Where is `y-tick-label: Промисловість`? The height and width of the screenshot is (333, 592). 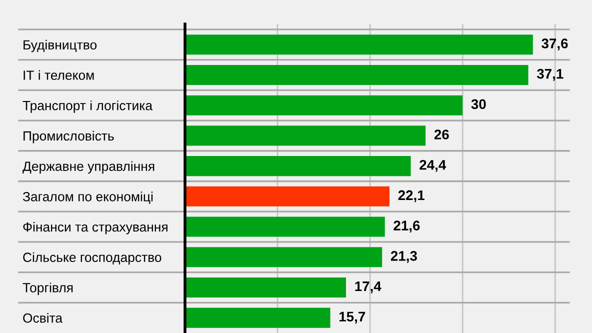
y-tick-label: Промисловість is located at coordinates (69, 137).